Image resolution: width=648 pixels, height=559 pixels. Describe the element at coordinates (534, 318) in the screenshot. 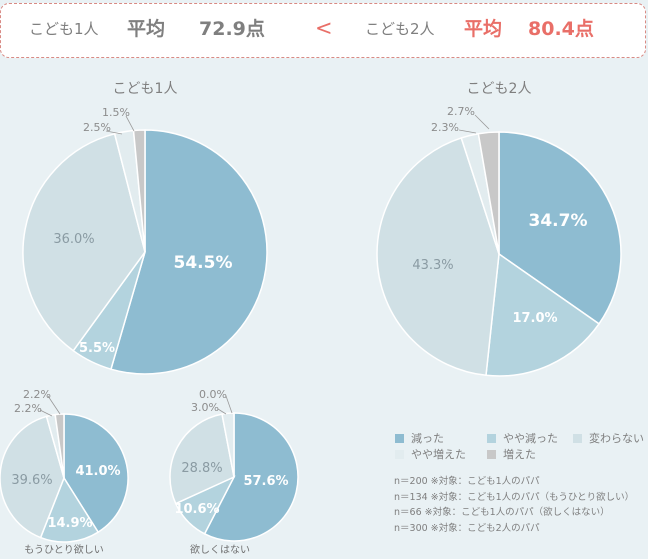

I see `pie2-label-slightly-decreased: 17.0%` at that location.